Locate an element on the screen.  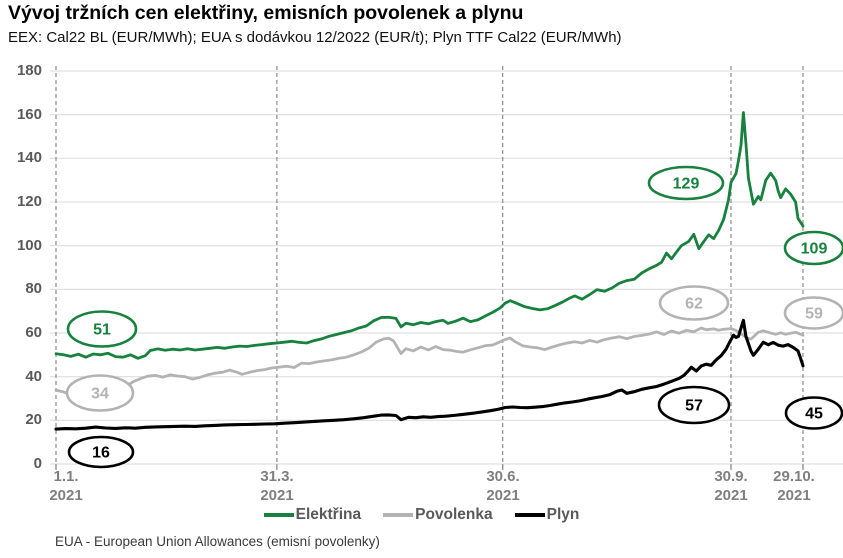
y-tick-label: 60 is located at coordinates (33, 332).